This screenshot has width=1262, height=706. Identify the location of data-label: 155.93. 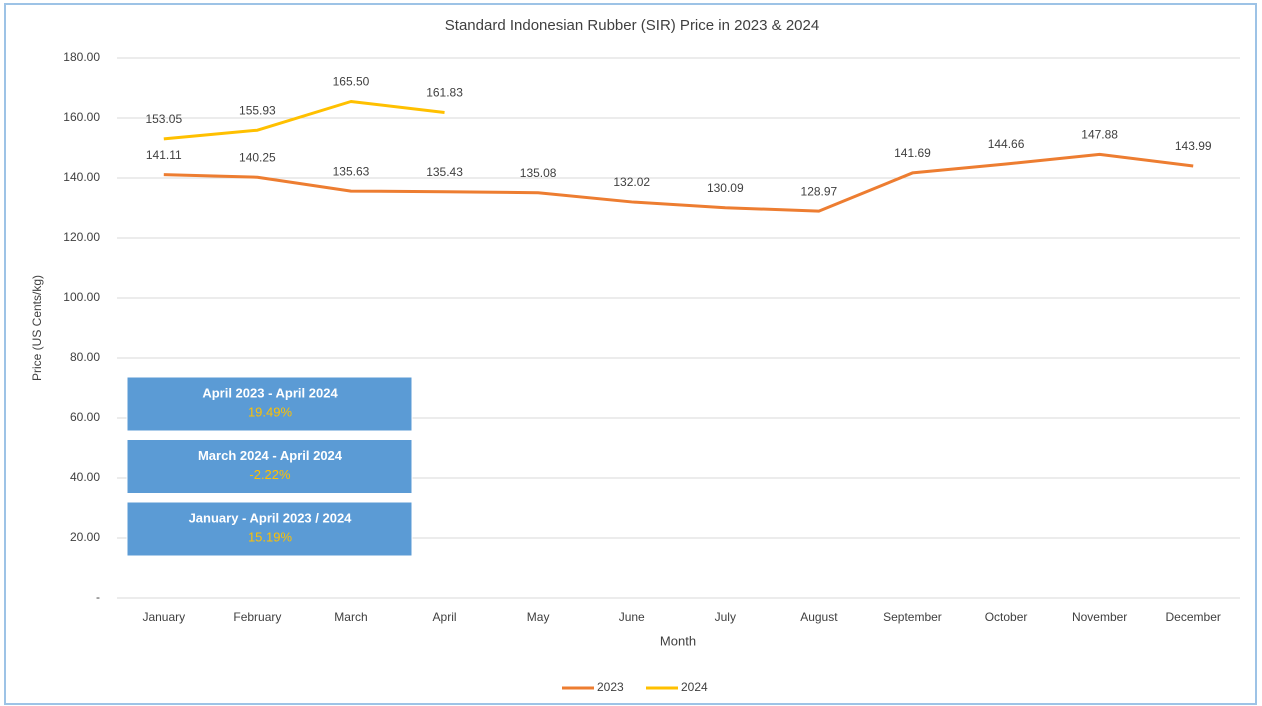
(257, 110).